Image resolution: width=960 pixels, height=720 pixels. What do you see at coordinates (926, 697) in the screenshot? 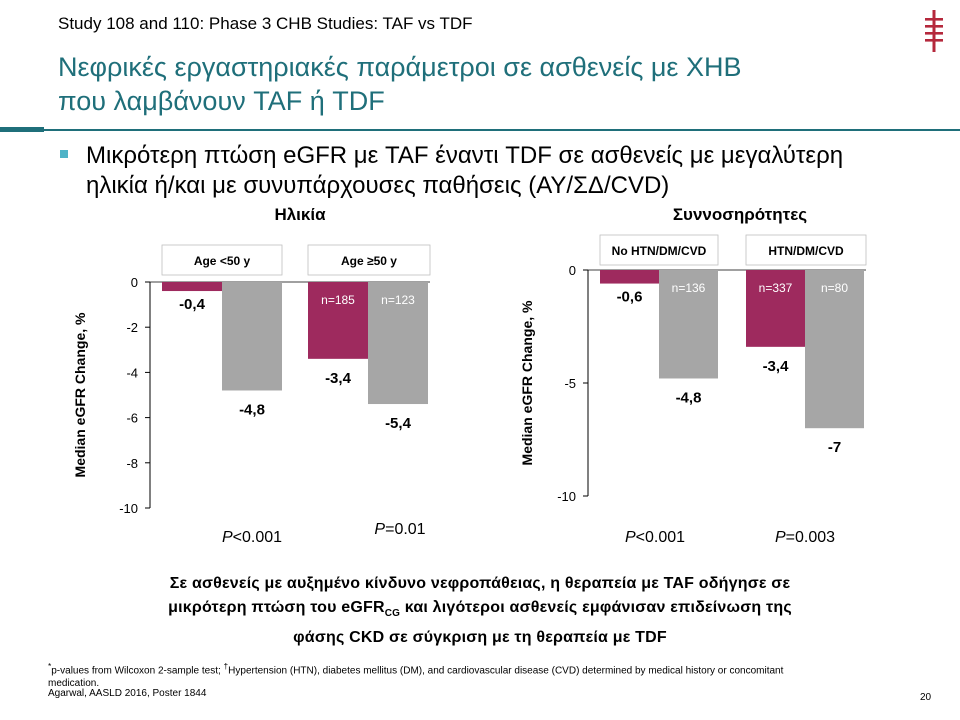
I see `page-number: 20` at bounding box center [926, 697].